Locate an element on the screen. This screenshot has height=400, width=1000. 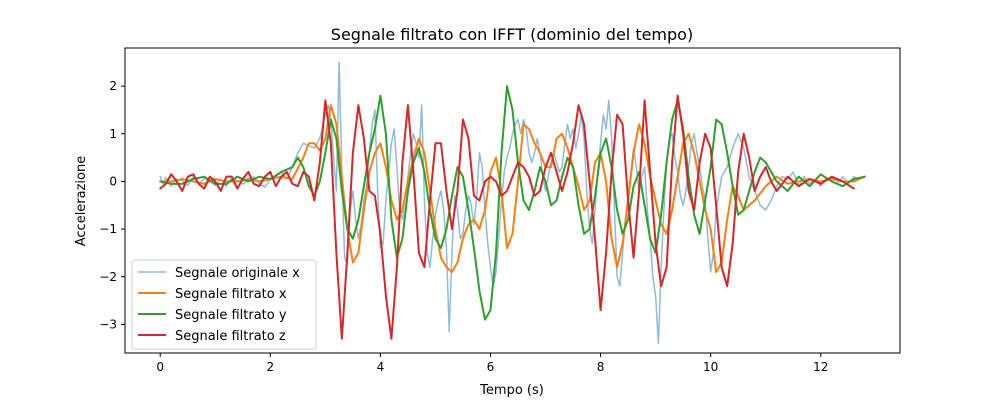
y-tick-label: −1 is located at coordinates (108, 229).